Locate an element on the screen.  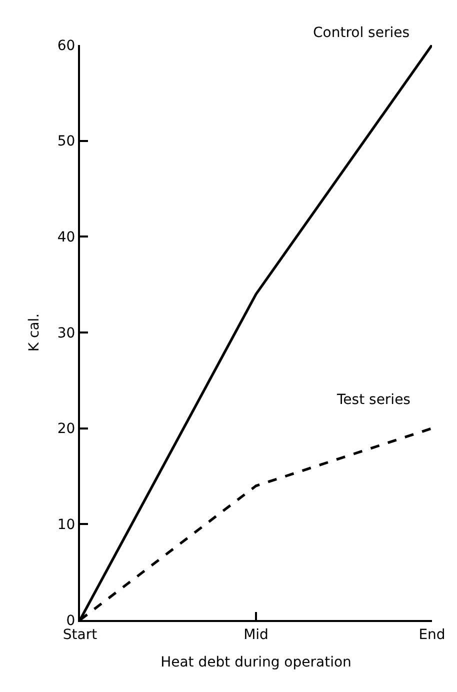
x-tick-label: End is located at coordinates (432, 634).